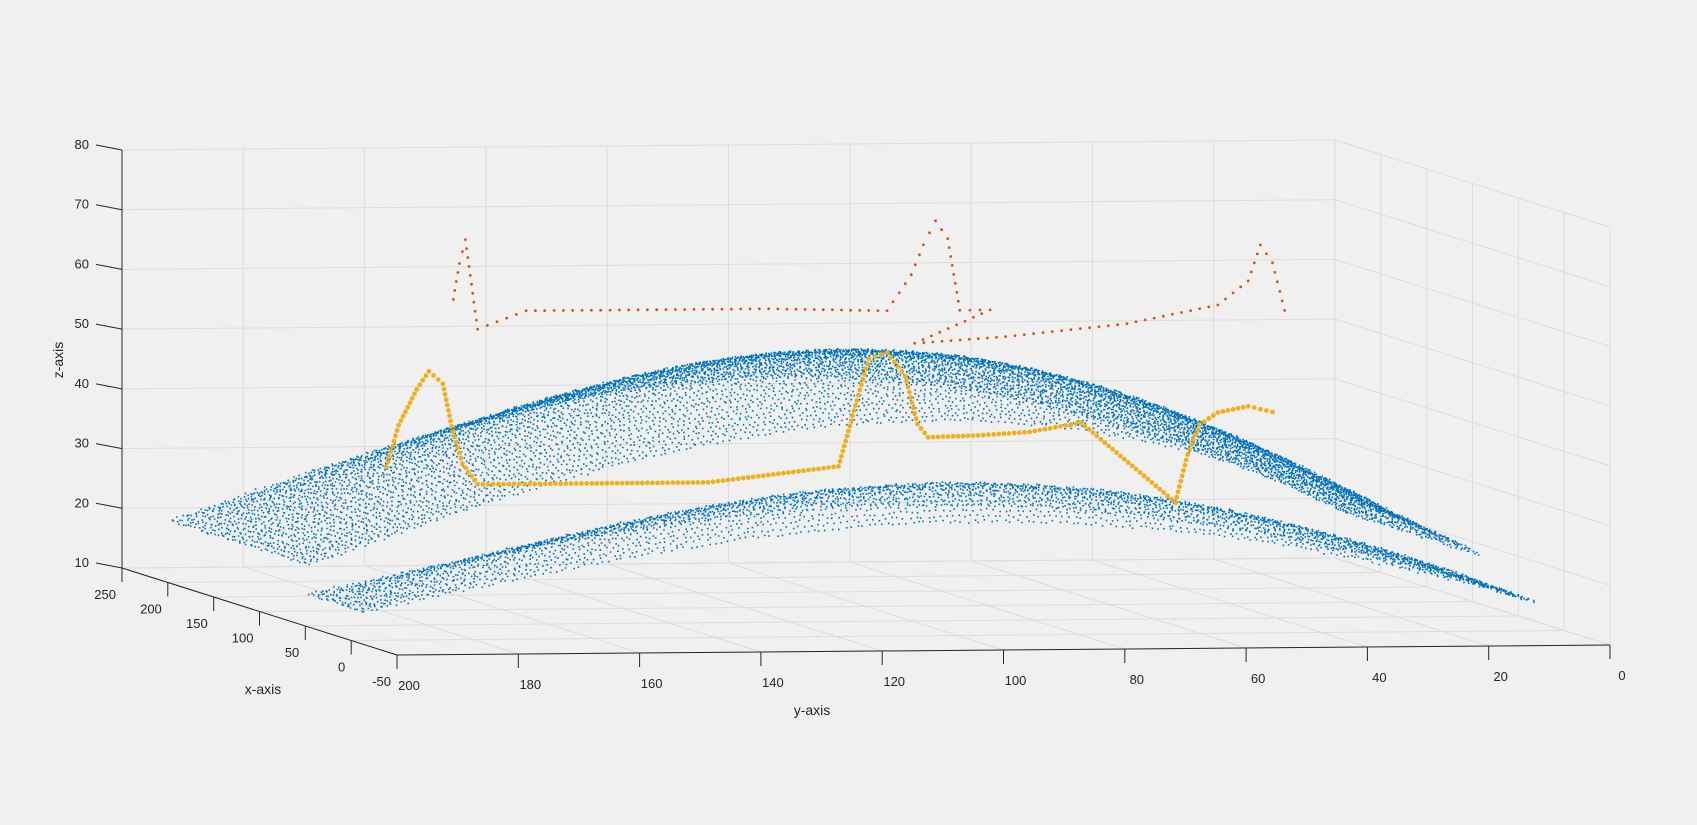 Image resolution: width=1697 pixels, height=825 pixels. Describe the element at coordinates (381, 681) in the screenshot. I see `x-tick-label: -50` at that location.